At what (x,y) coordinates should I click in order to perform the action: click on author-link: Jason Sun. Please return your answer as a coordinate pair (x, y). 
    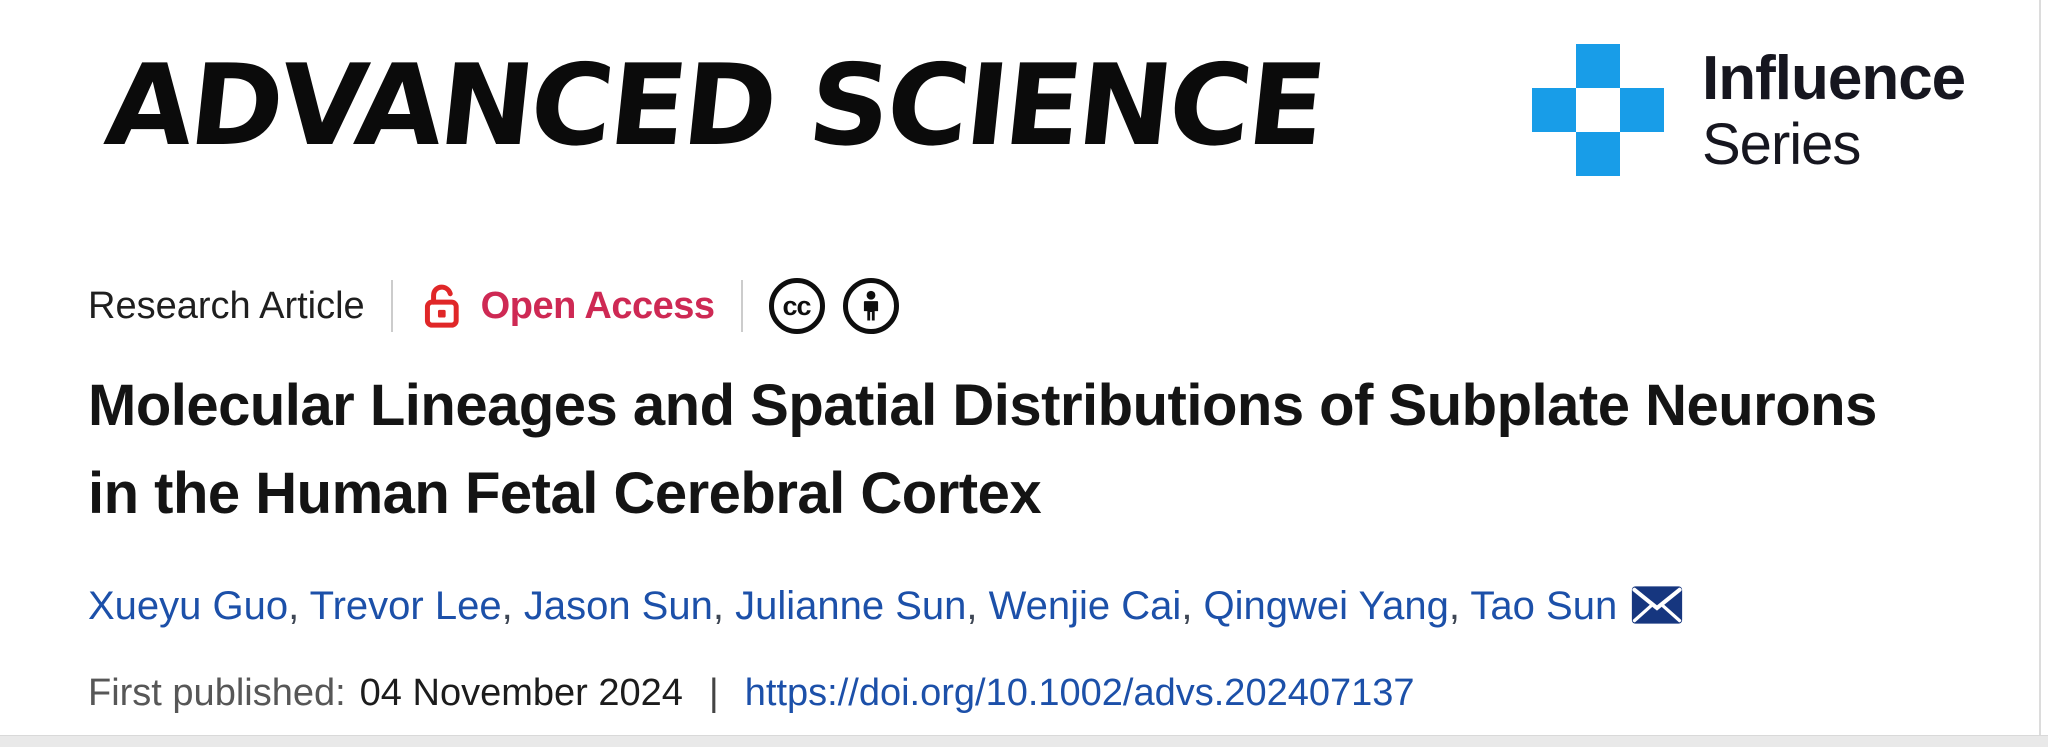
    Looking at the image, I should click on (618, 606).